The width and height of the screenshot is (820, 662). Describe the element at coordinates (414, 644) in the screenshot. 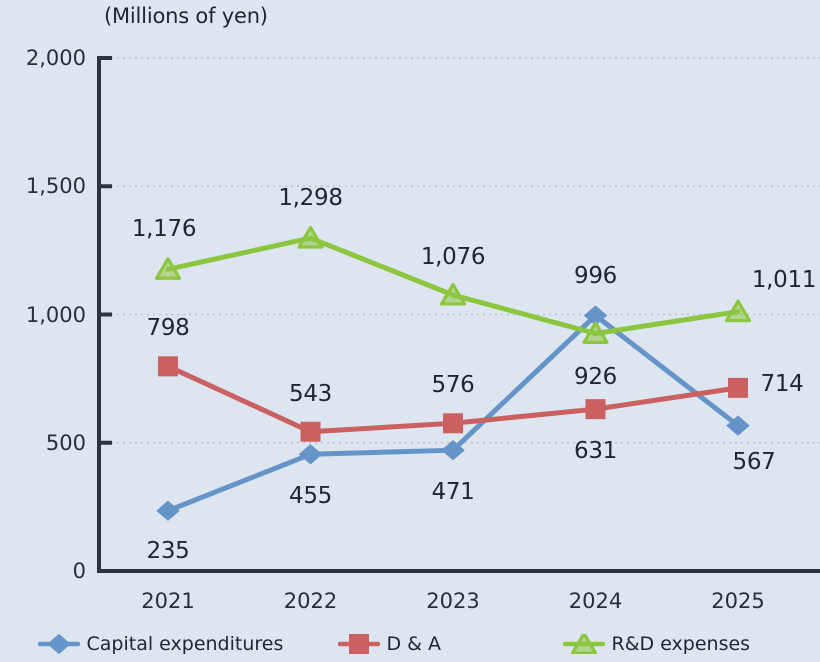

I see `legend-label: D & A` at that location.